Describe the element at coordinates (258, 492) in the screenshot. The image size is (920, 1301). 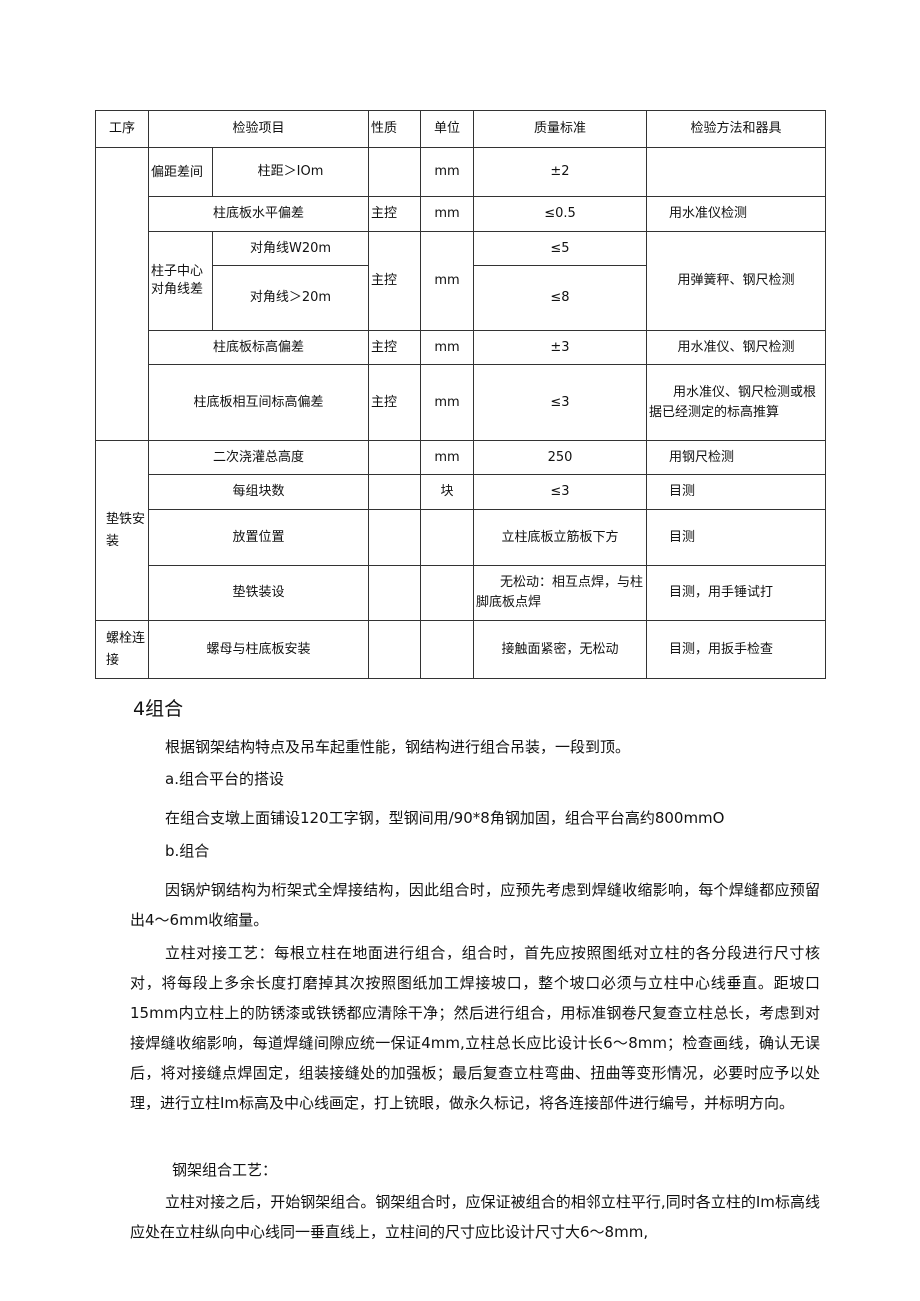
I see `item-cell: 每组块数` at that location.